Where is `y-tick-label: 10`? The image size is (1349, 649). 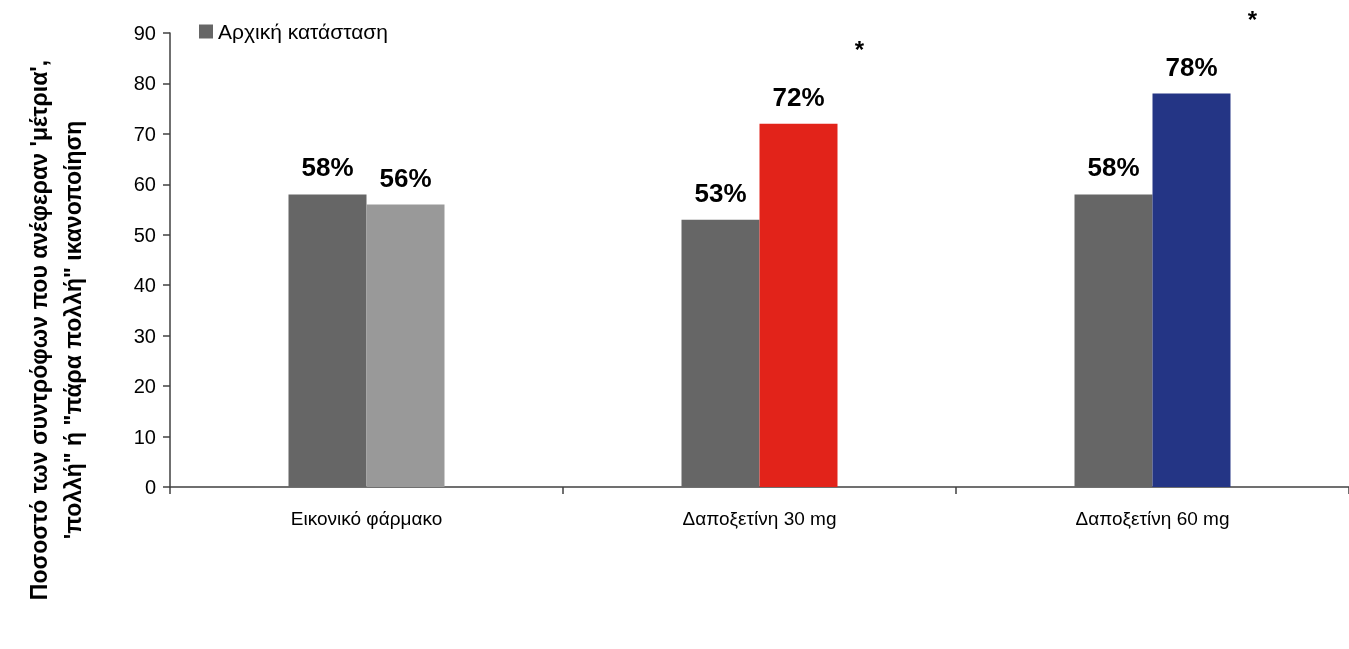
y-tick-label: 10 is located at coordinates (144, 436).